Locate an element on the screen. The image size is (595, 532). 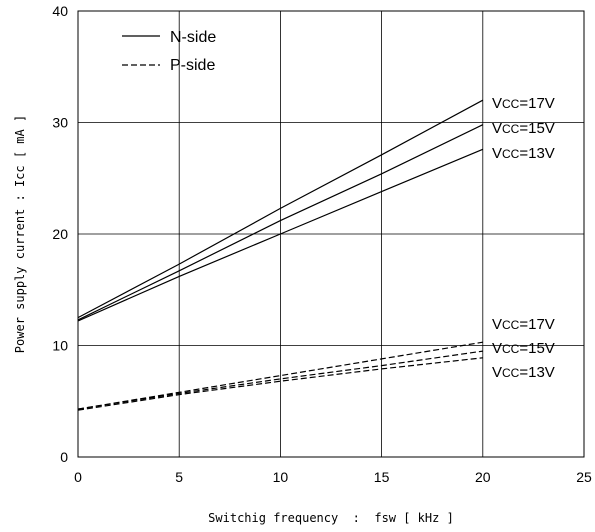
legend-label-p-side: P-side is located at coordinates (192, 65).